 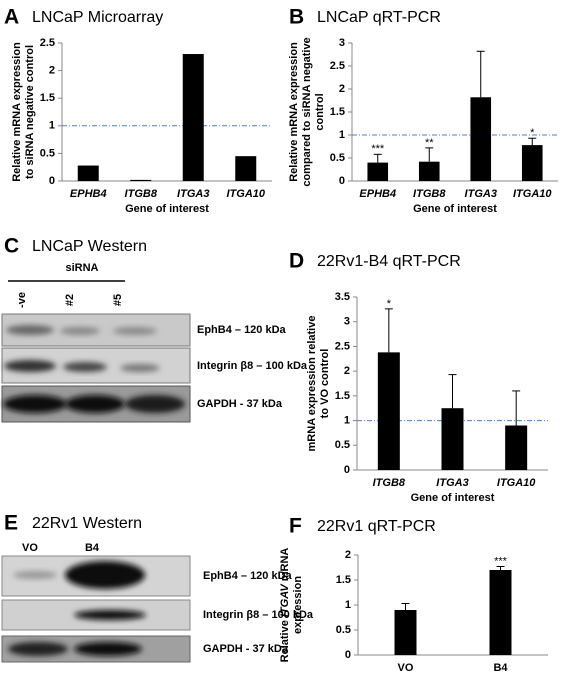 What do you see at coordinates (30, 548) in the screenshot?
I see `lane-label: VO` at bounding box center [30, 548].